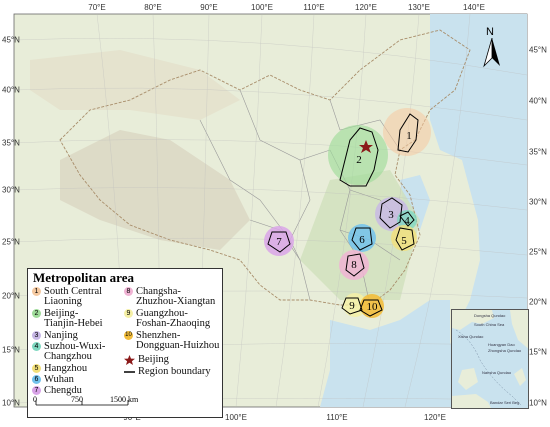  I want to click on region-label-8: 8, so click(354, 265).